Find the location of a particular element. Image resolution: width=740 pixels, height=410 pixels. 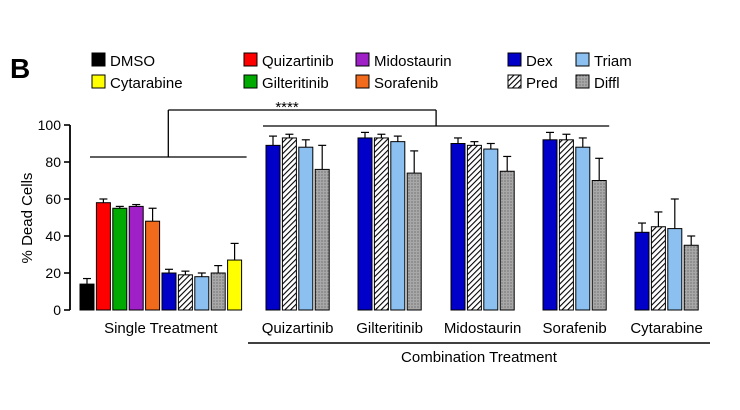

significance-brackets is located at coordinates (350, 133).